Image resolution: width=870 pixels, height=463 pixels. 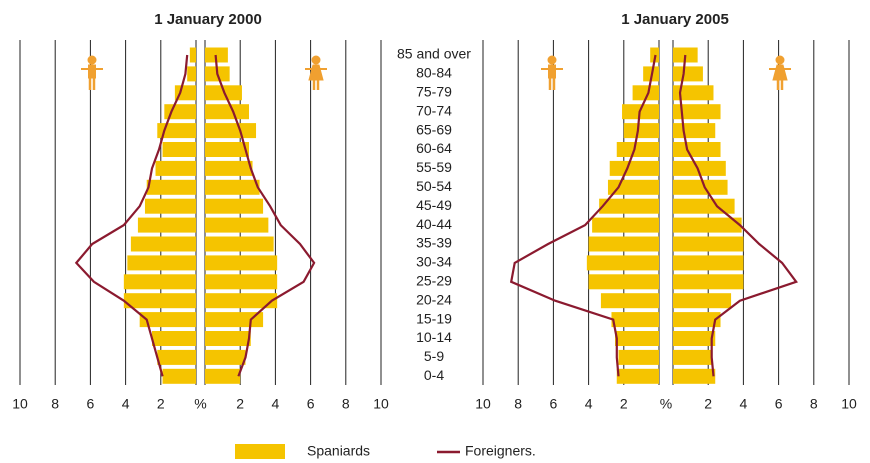 What do you see at coordinates (434, 318) in the screenshot?
I see `category-label: 15-19` at bounding box center [434, 318].